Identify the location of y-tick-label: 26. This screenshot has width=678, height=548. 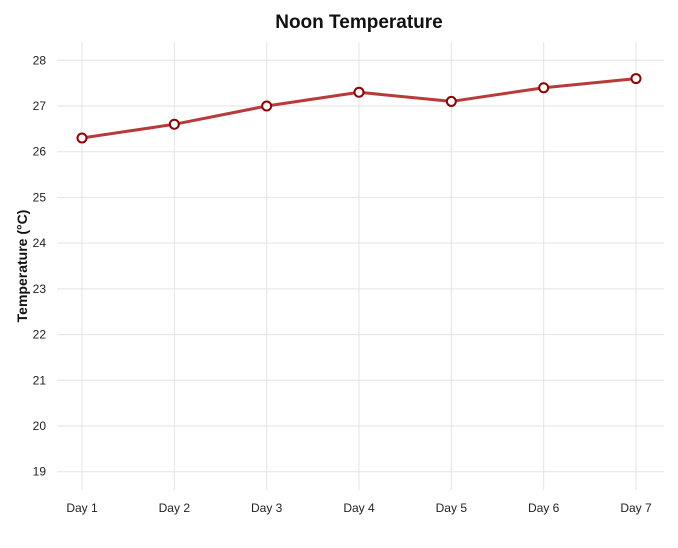
(40, 152).